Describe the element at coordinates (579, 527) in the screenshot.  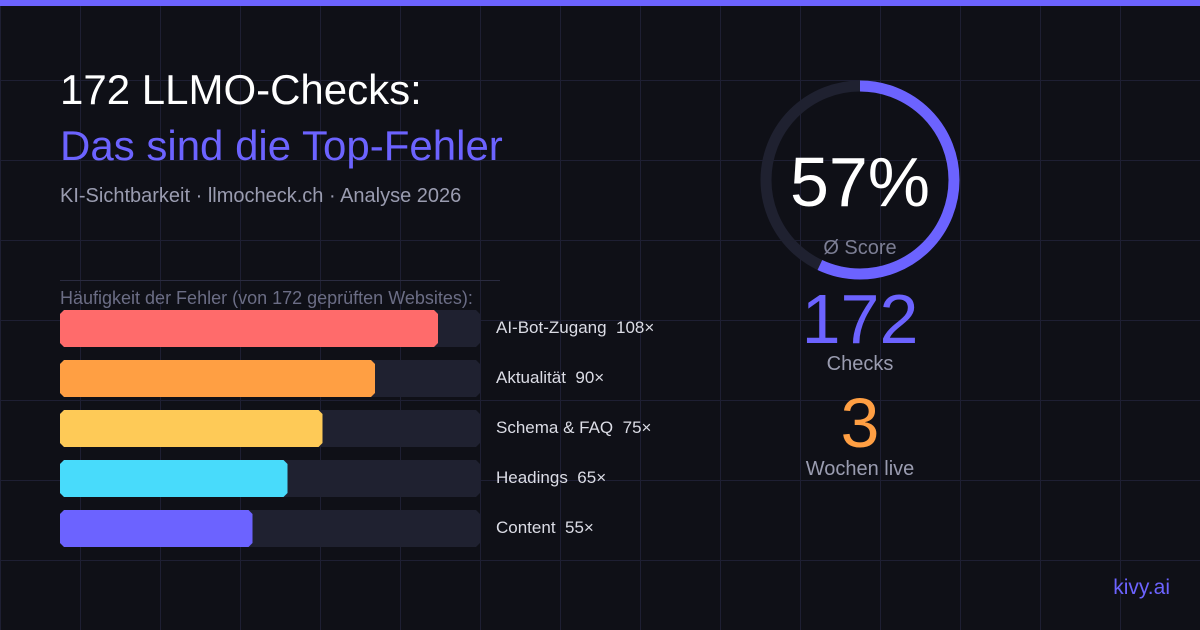
I see `bar-value-label: 55×` at that location.